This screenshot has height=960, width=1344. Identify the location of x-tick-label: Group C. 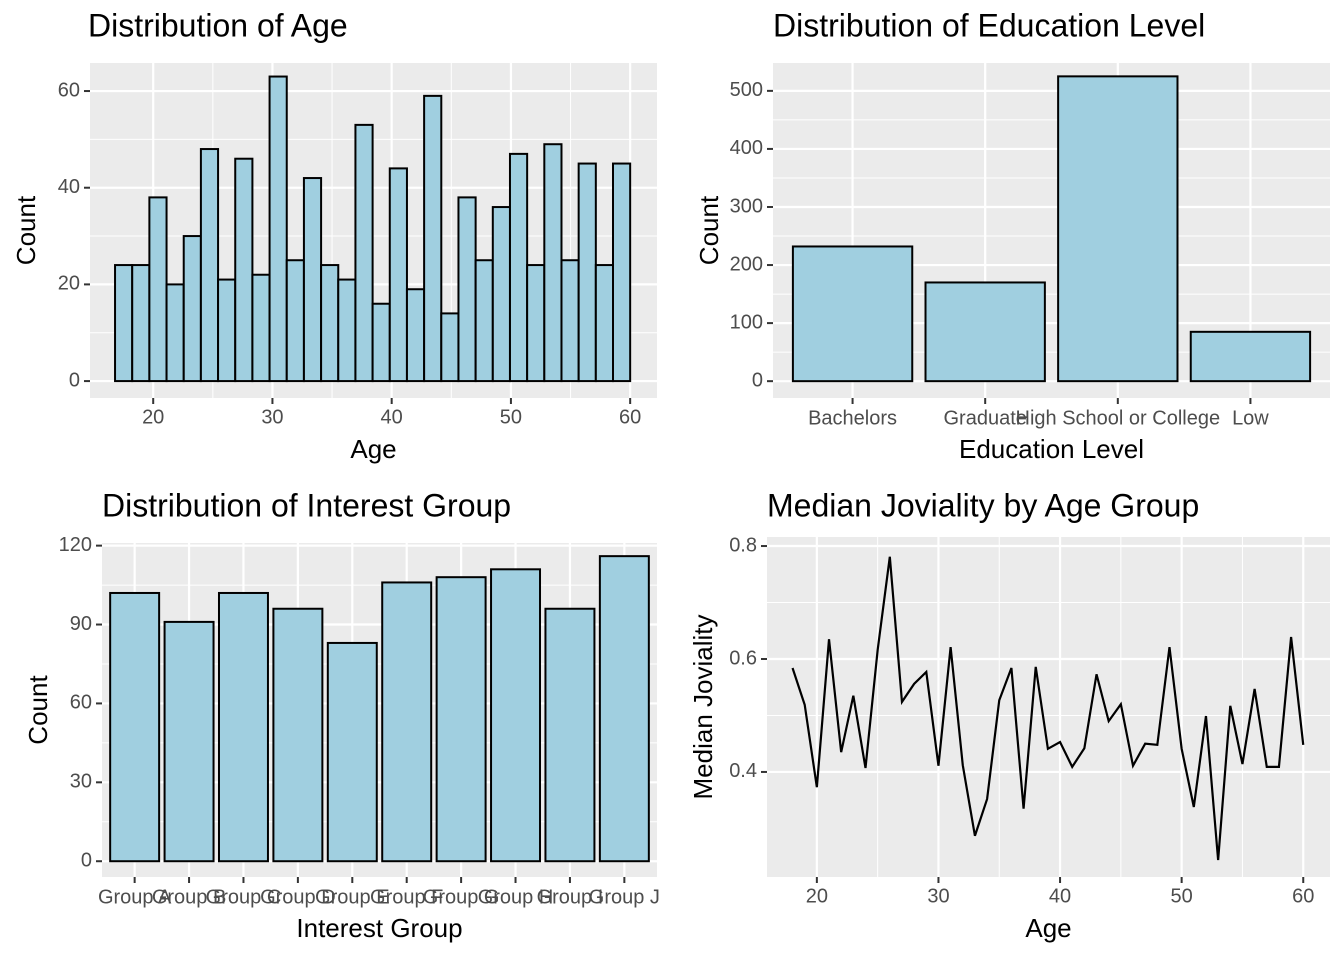
(244, 897).